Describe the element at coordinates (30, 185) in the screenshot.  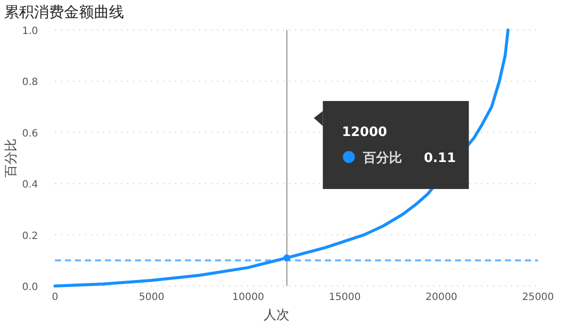
I see `y-tick-label: 0.4` at that location.